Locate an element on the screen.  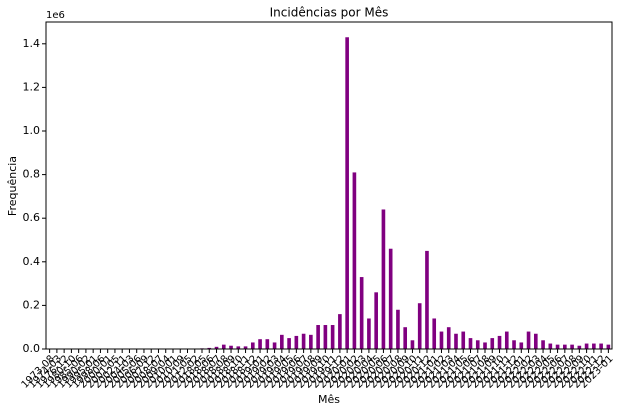
y-tick-label: 1.4 is located at coordinates (32, 43).